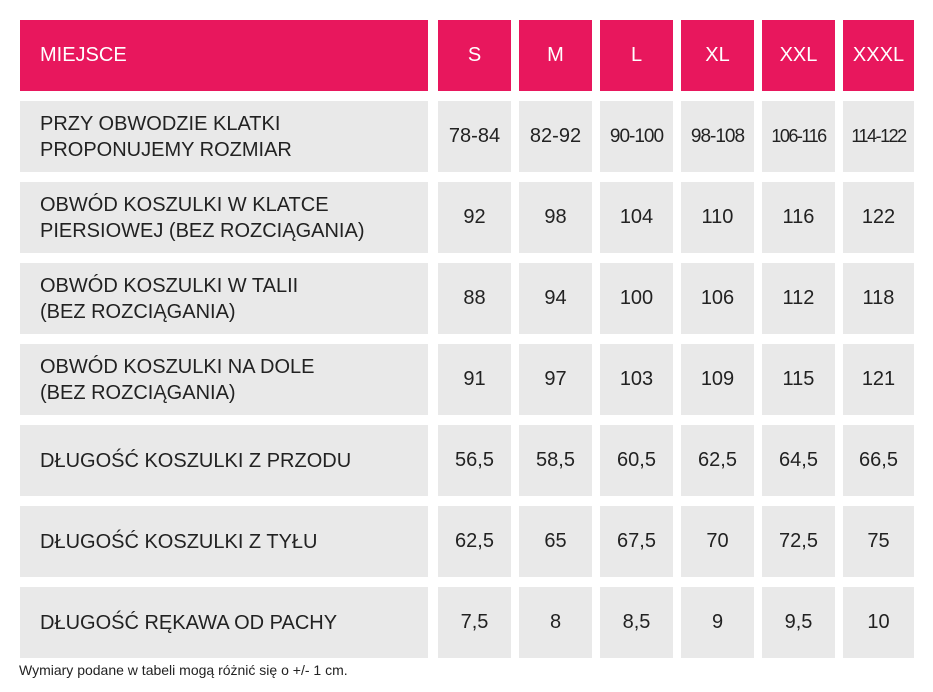  Describe the element at coordinates (474, 217) in the screenshot. I see `table-cell: 92` at that location.